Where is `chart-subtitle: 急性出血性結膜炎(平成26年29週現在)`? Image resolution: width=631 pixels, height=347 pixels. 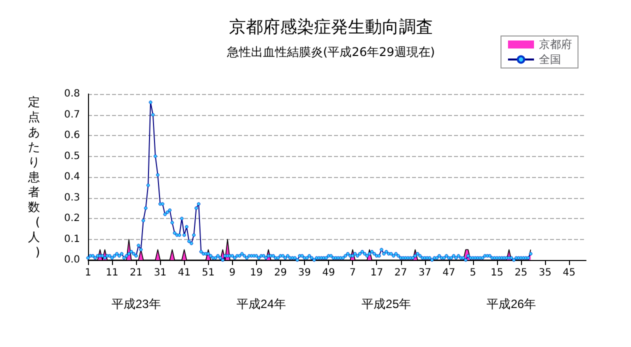 chart-subtitle: 急性出血性結膜炎(平成26年29週現在) is located at coordinates (330, 52).